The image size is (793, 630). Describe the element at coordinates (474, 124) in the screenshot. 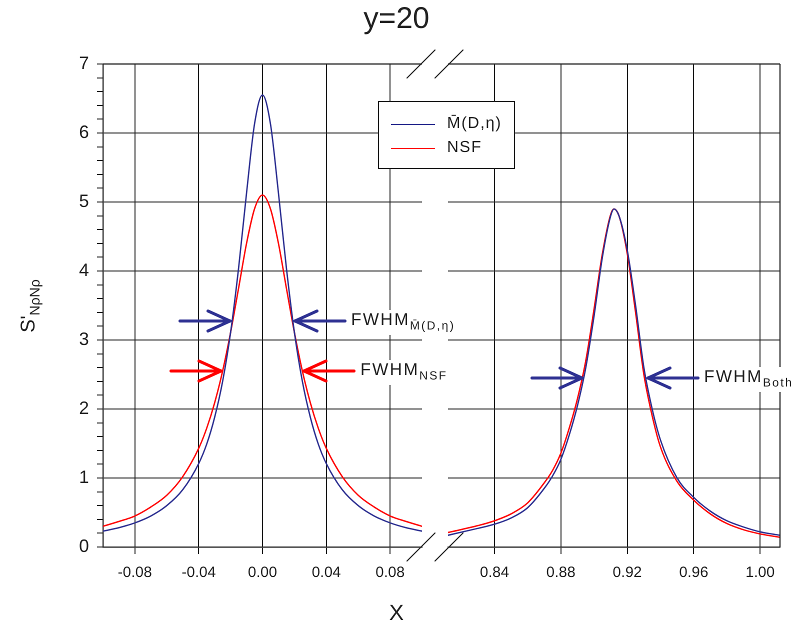

I see `legend-label: M̄(D,η)` at that location.